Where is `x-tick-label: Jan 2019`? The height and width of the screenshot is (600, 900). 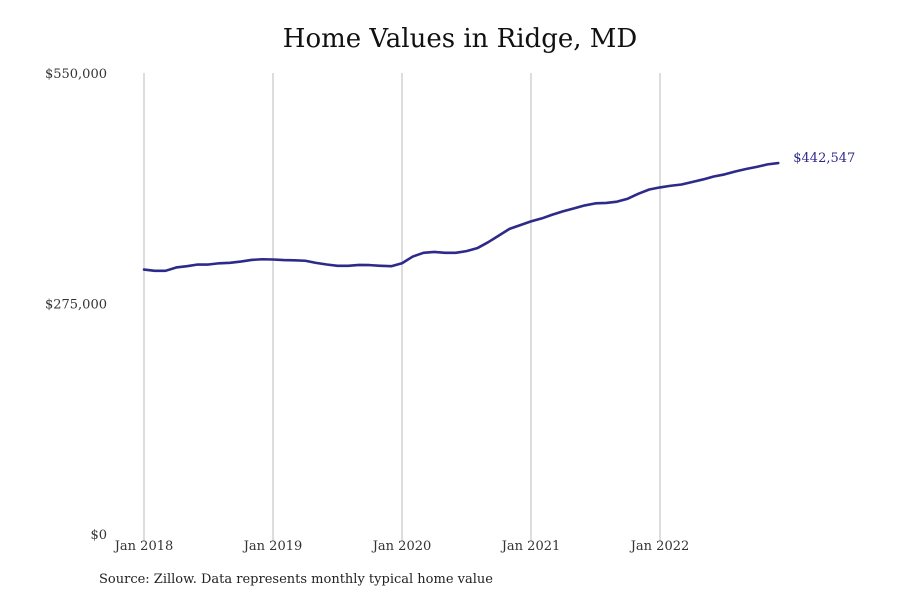 x-tick-label: Jan 2019 is located at coordinates (272, 546).